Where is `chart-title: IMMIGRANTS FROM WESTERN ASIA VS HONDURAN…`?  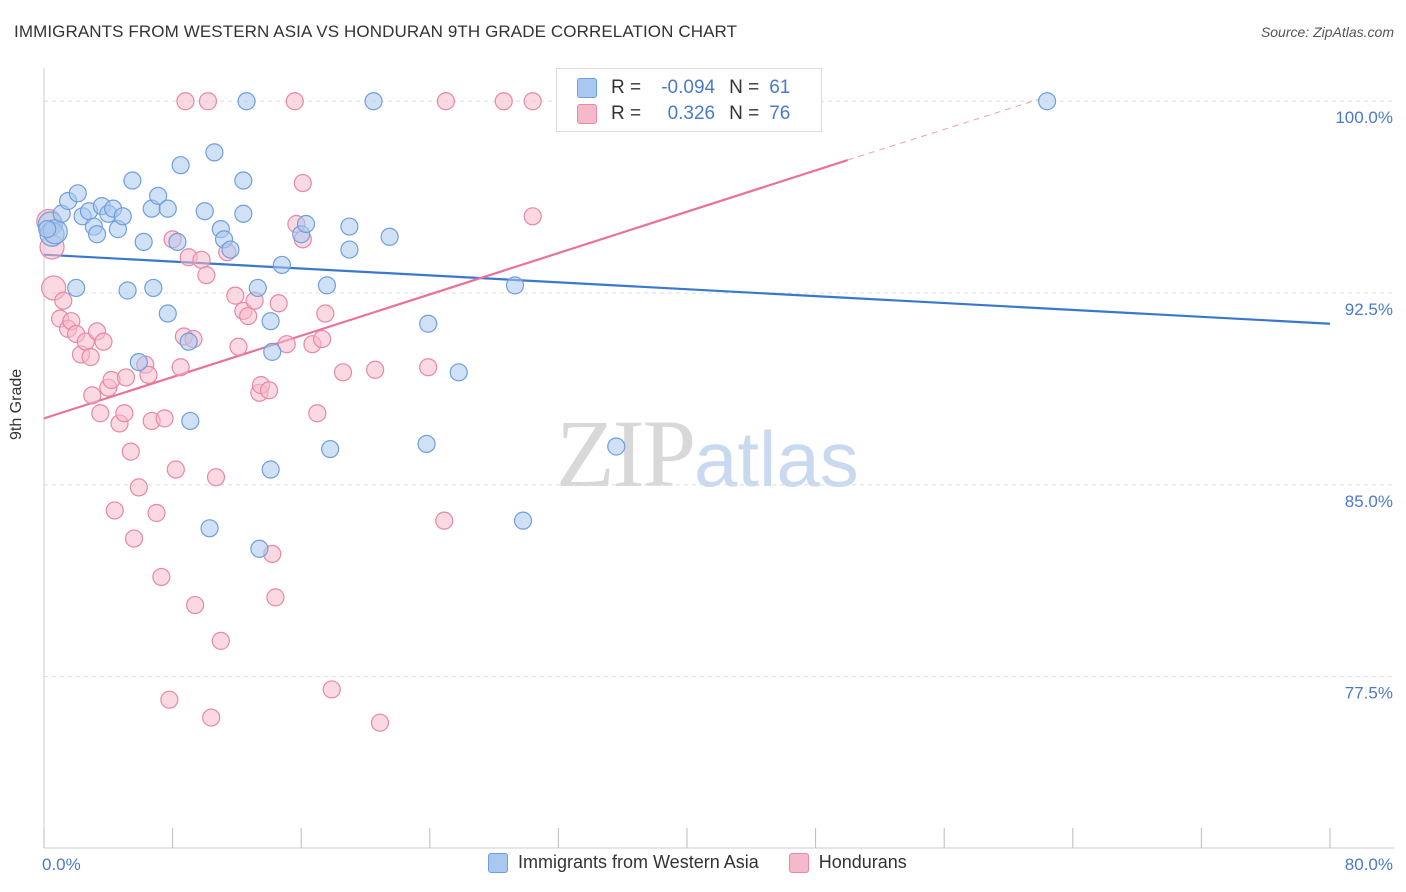
chart-title: IMMIGRANTS FROM WESTERN ASIA VS HONDURAN… is located at coordinates (376, 31).